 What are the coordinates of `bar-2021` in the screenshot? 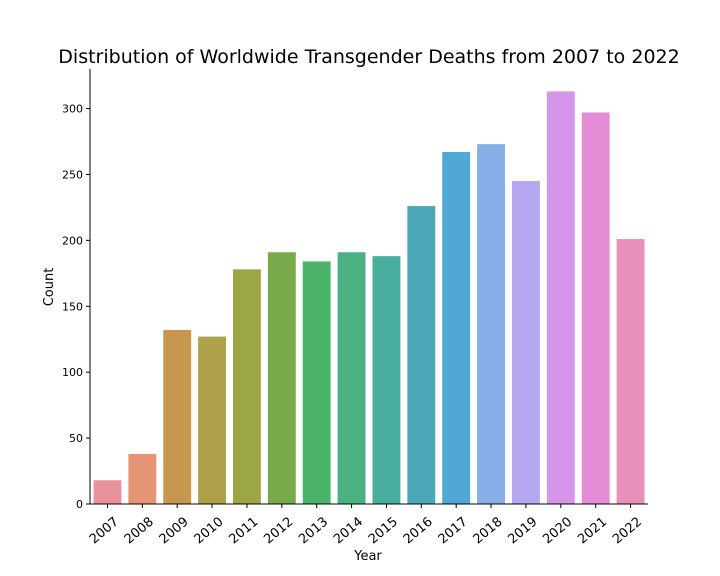 It's located at (595, 308).